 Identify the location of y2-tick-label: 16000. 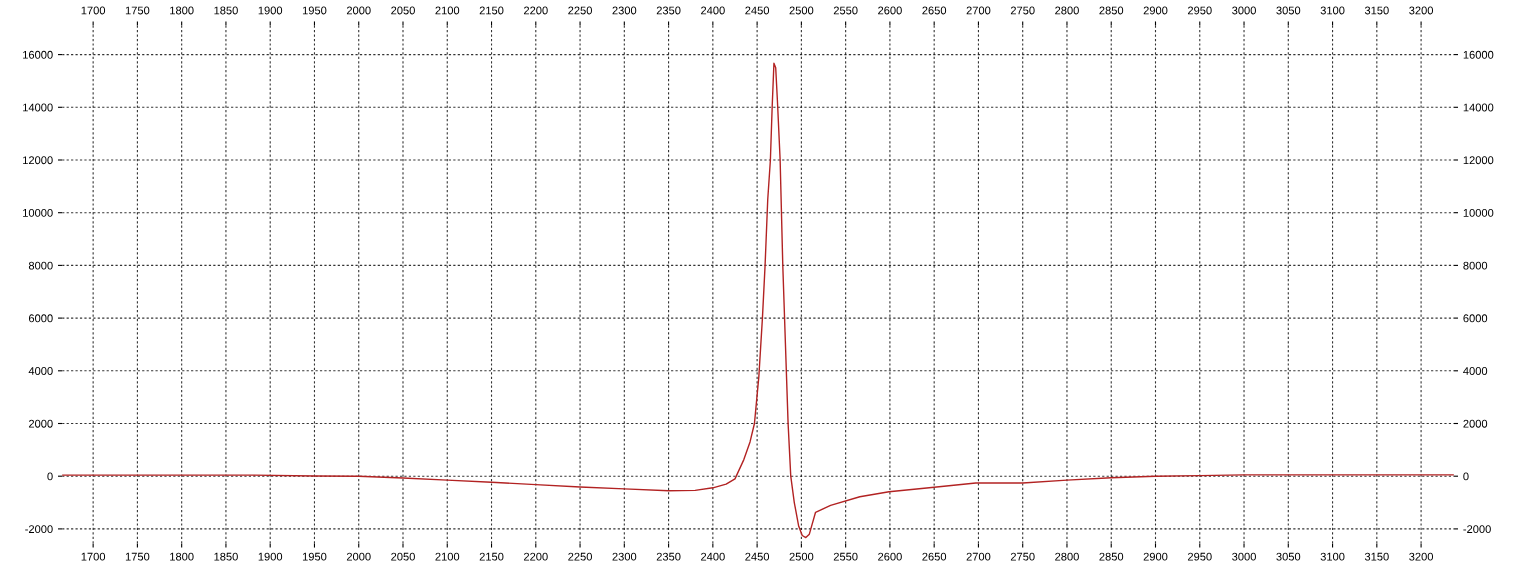
(1478, 54).